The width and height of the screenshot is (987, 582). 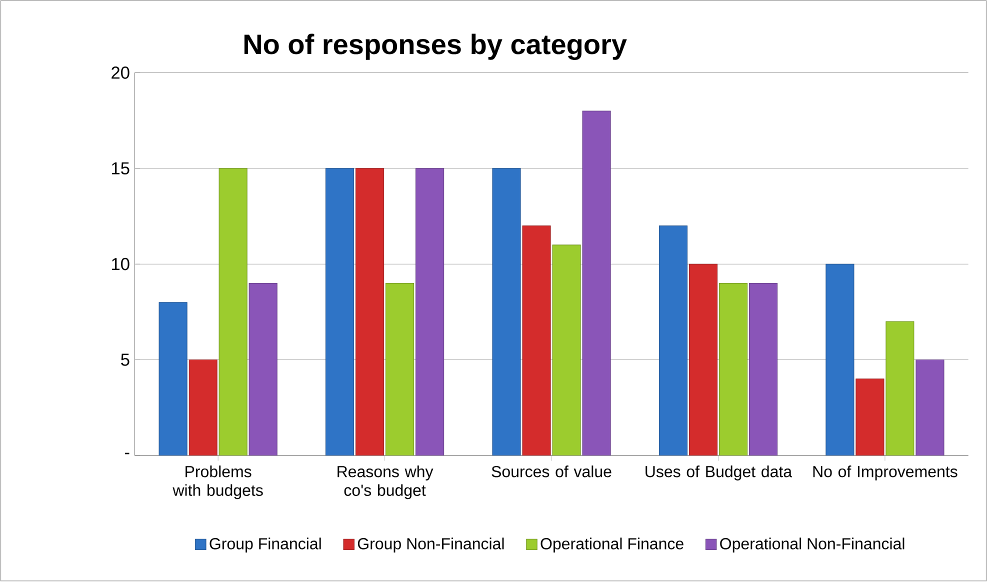 What do you see at coordinates (121, 73) in the screenshot?
I see `y-tick-label: 20` at bounding box center [121, 73].